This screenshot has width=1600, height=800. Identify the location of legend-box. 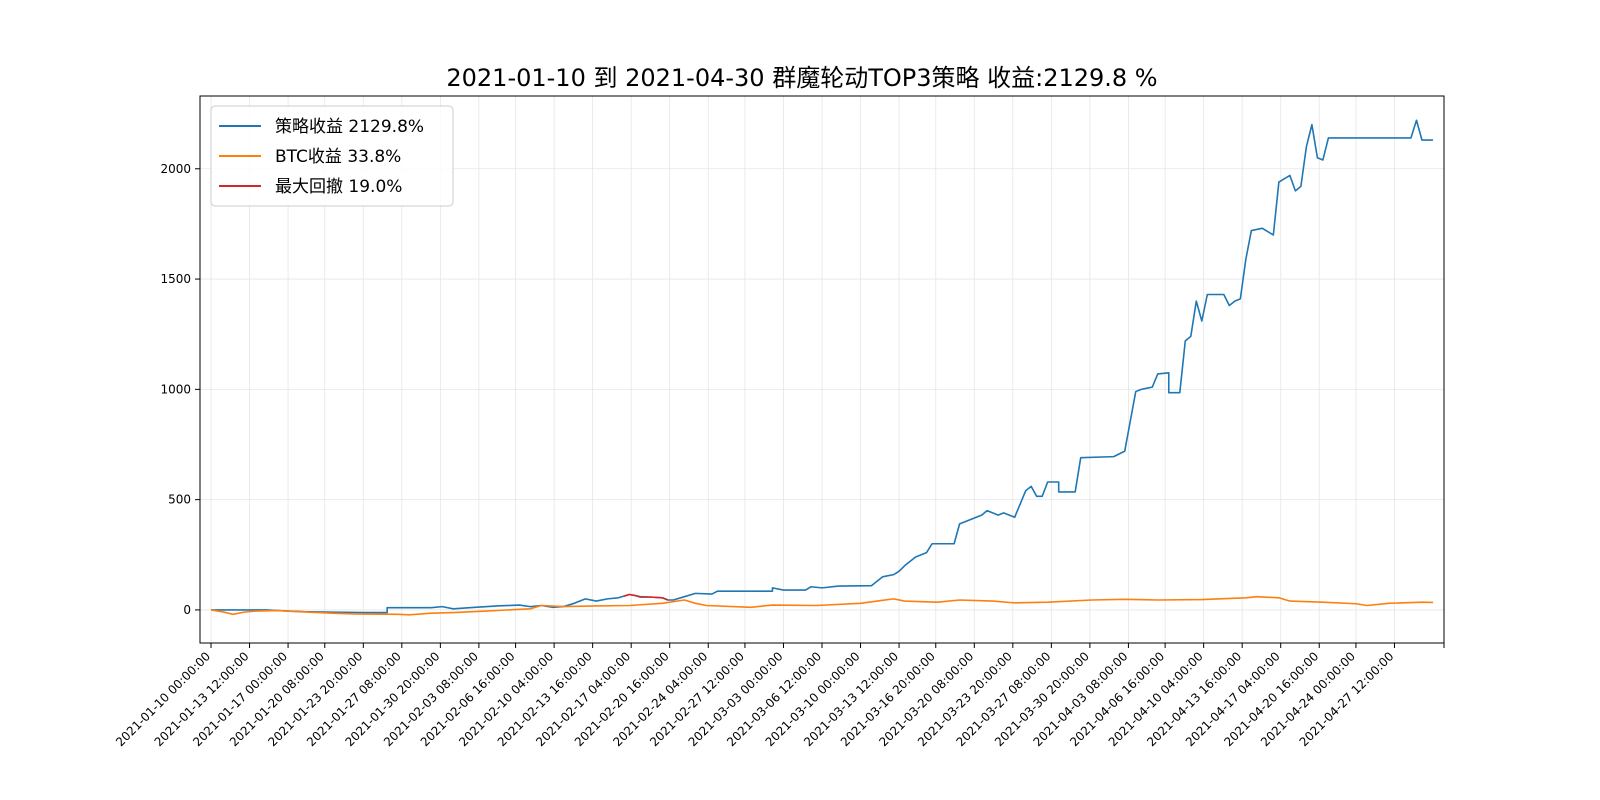
(332, 156).